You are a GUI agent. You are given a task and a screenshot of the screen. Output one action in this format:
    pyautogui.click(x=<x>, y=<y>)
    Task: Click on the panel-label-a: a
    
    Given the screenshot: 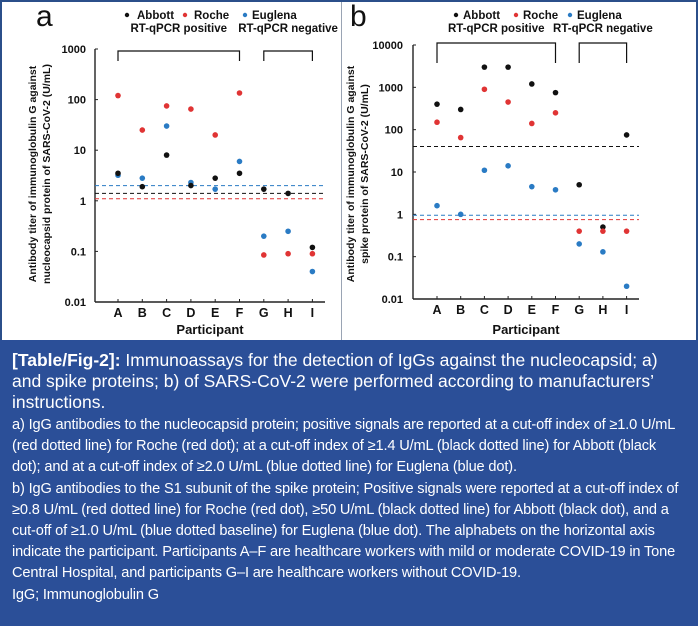 What is the action you would take?
    pyautogui.click(x=44, y=16)
    